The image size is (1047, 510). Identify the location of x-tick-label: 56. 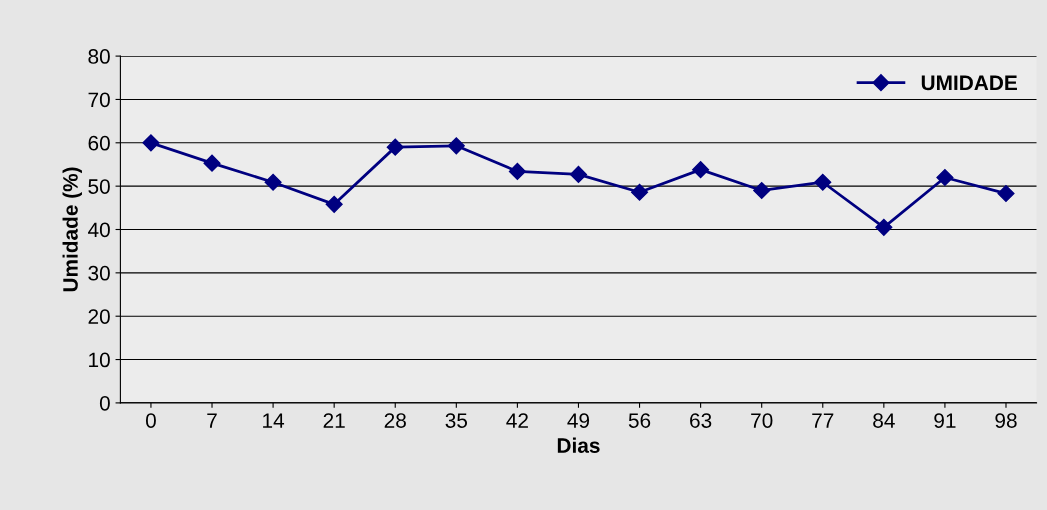
(639, 420).